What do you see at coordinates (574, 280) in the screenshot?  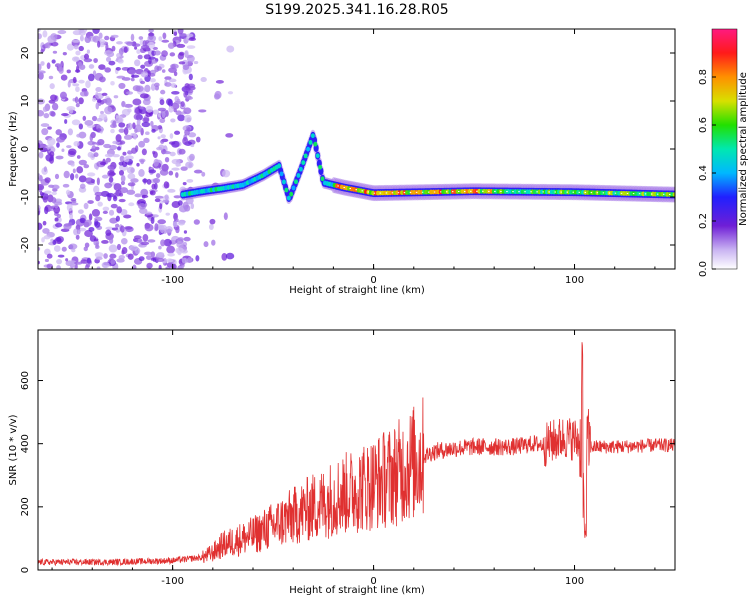 I see `heatmap-xtick-label: 100` at bounding box center [574, 280].